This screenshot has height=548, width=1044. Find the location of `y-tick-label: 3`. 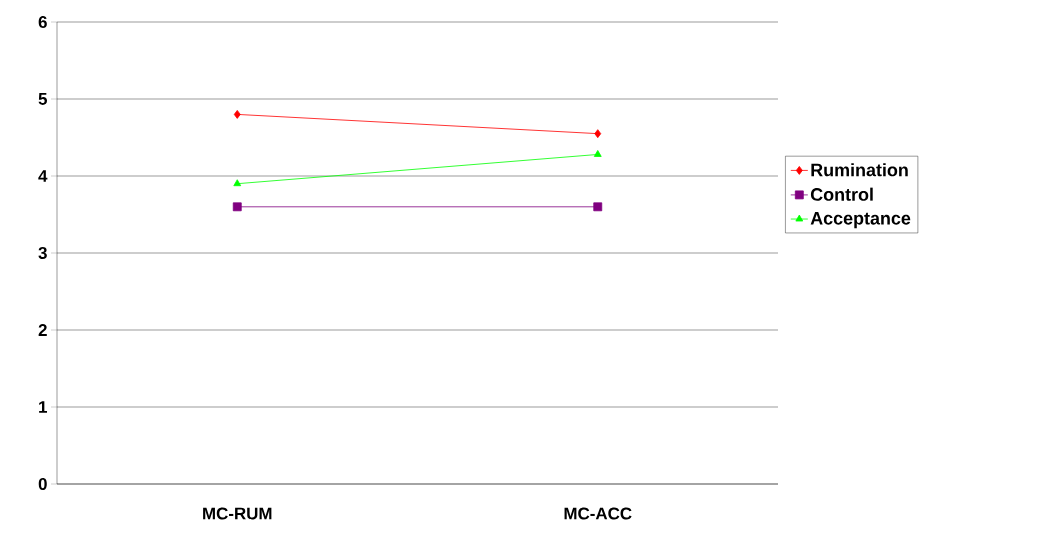

y-tick-label: 3 is located at coordinates (42, 253).